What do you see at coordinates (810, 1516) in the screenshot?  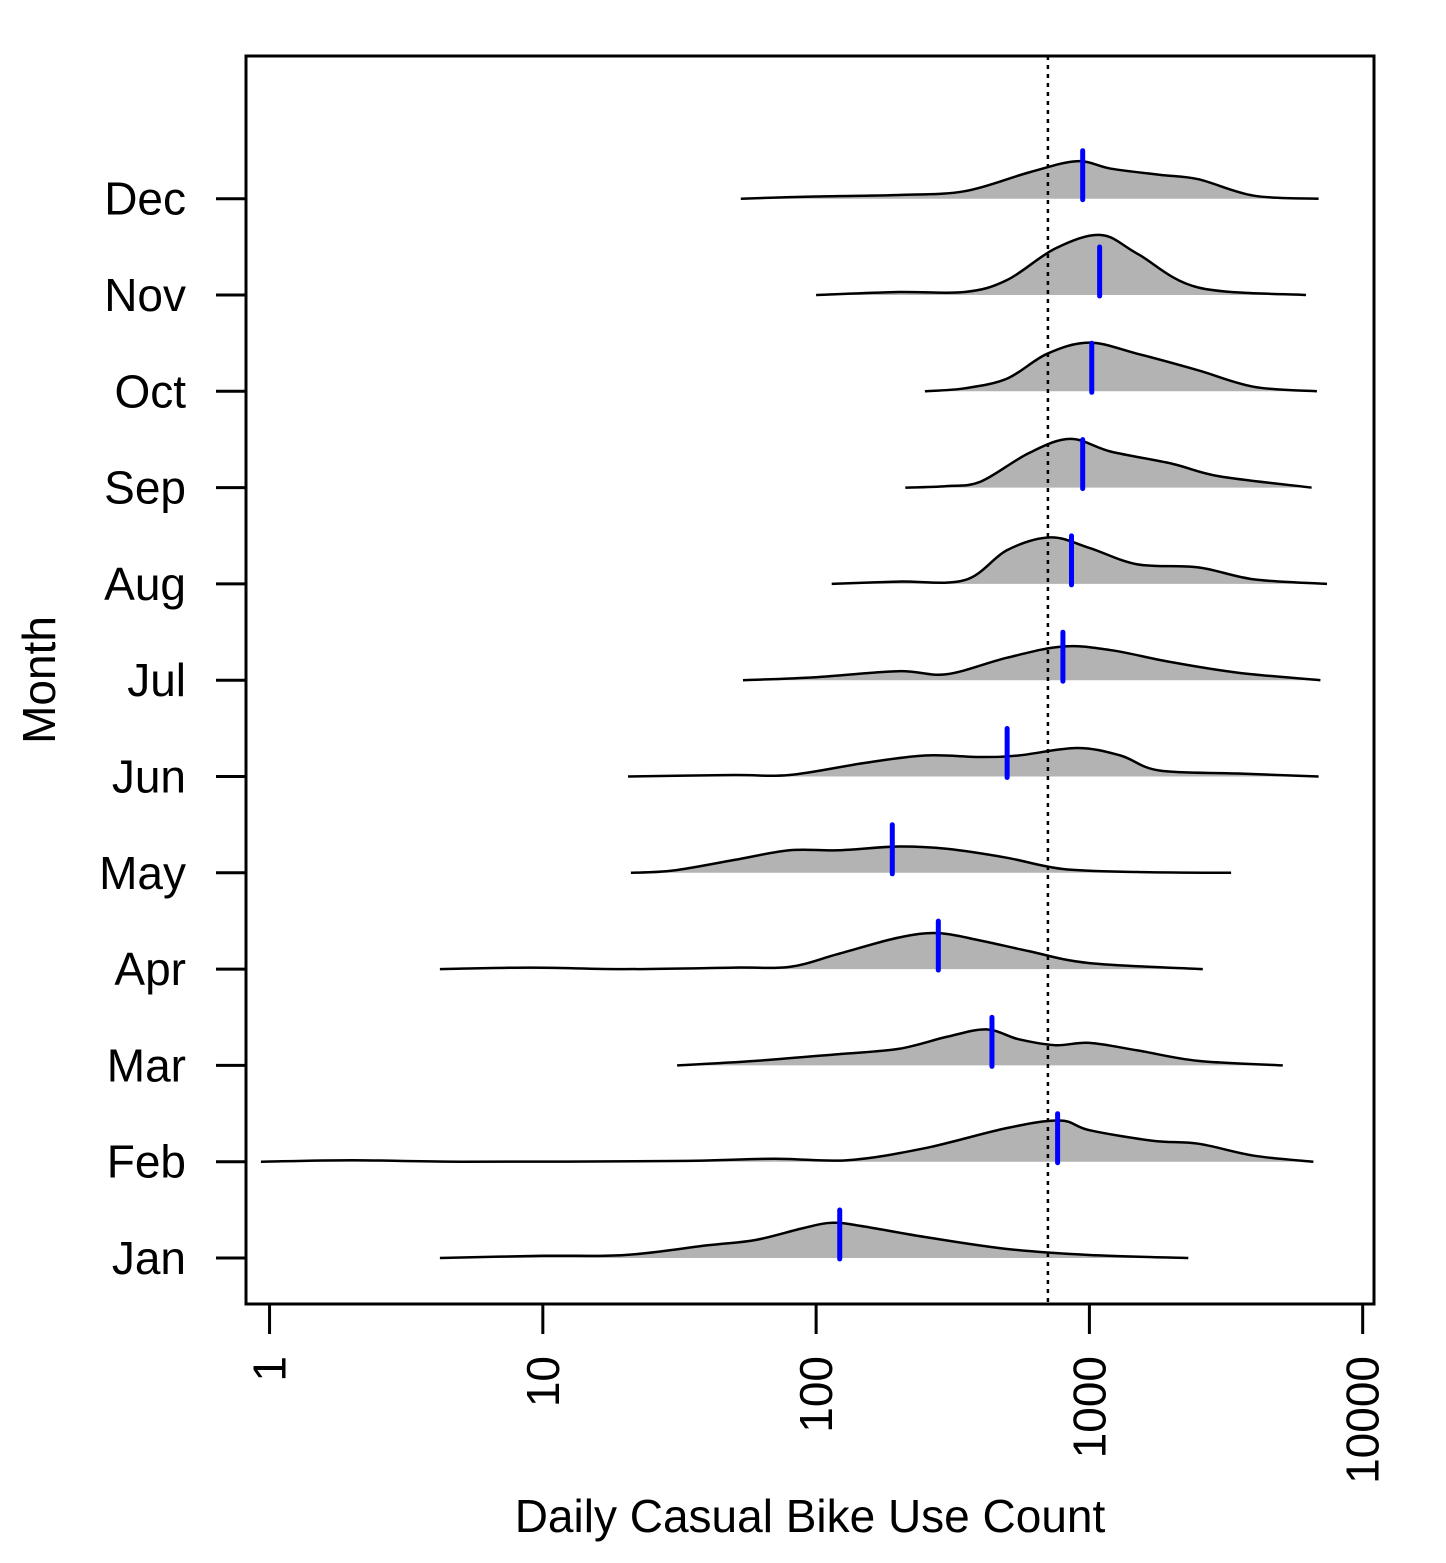 I see `x-axis-title: Daily Casual Bike Use Count` at bounding box center [810, 1516].